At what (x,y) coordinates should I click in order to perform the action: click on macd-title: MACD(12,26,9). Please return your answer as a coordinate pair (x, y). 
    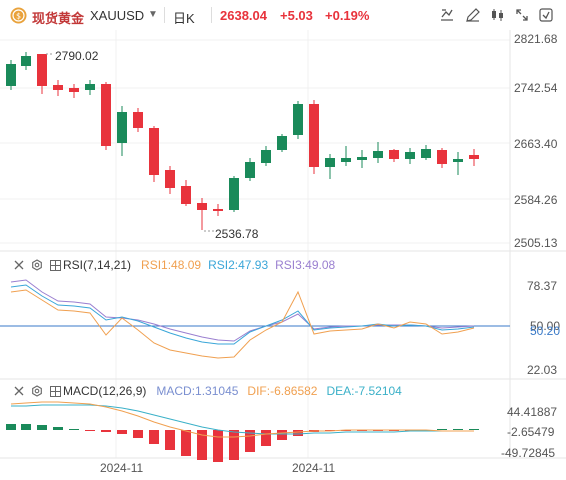
    Looking at the image, I should click on (105, 391).